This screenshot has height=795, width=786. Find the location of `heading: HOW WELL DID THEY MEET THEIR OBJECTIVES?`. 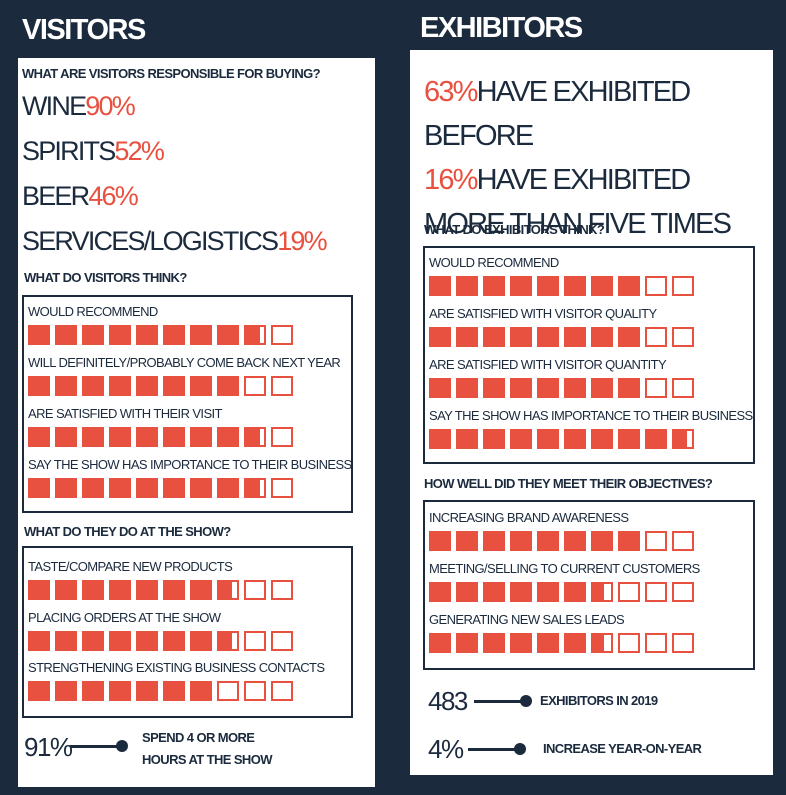

heading: HOW WELL DID THEY MEET THEIR OBJECTIVES? is located at coordinates (568, 483).